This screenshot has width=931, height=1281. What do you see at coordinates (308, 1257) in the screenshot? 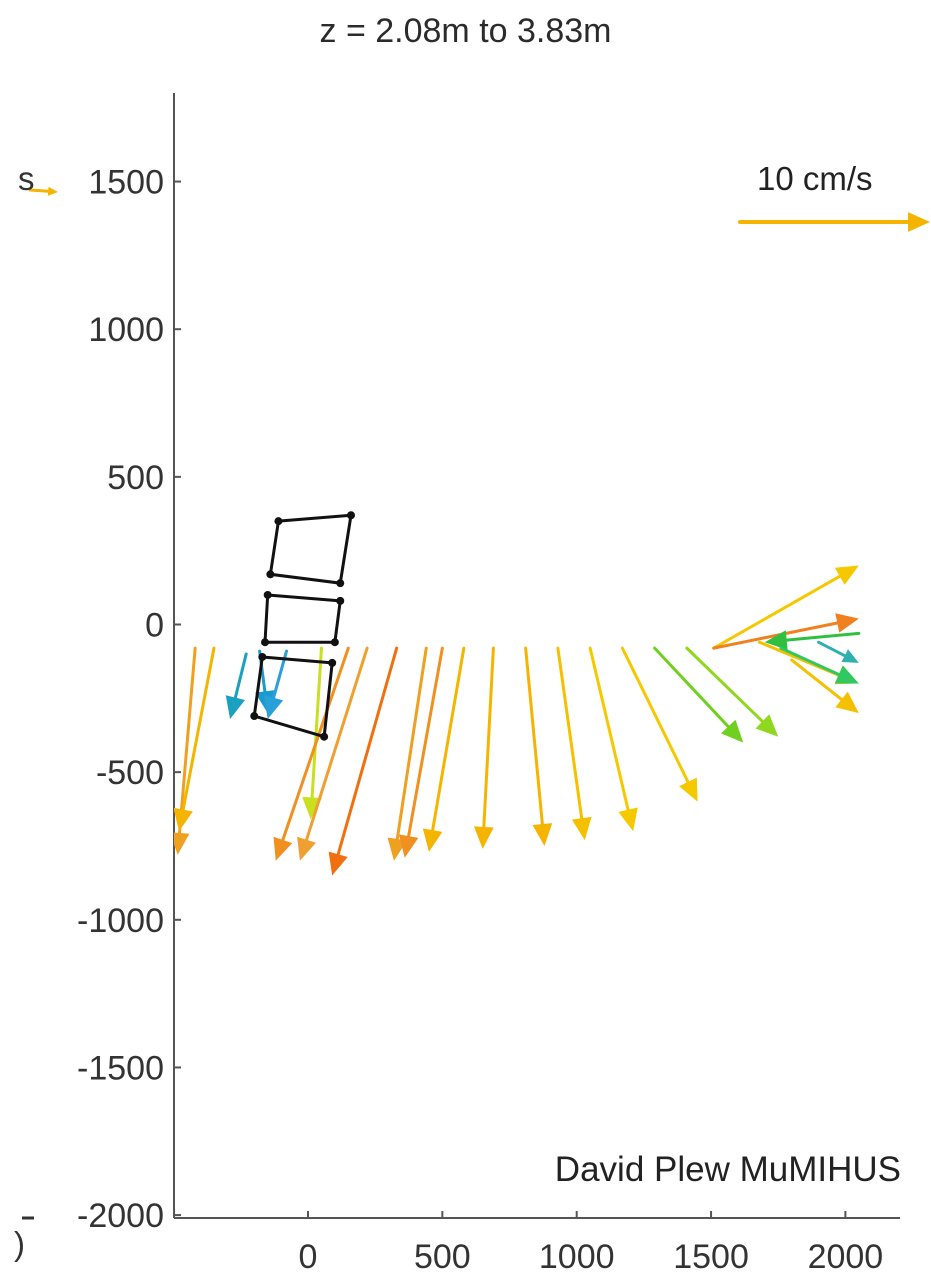
I see `x-tick-label: 0` at bounding box center [308, 1257].